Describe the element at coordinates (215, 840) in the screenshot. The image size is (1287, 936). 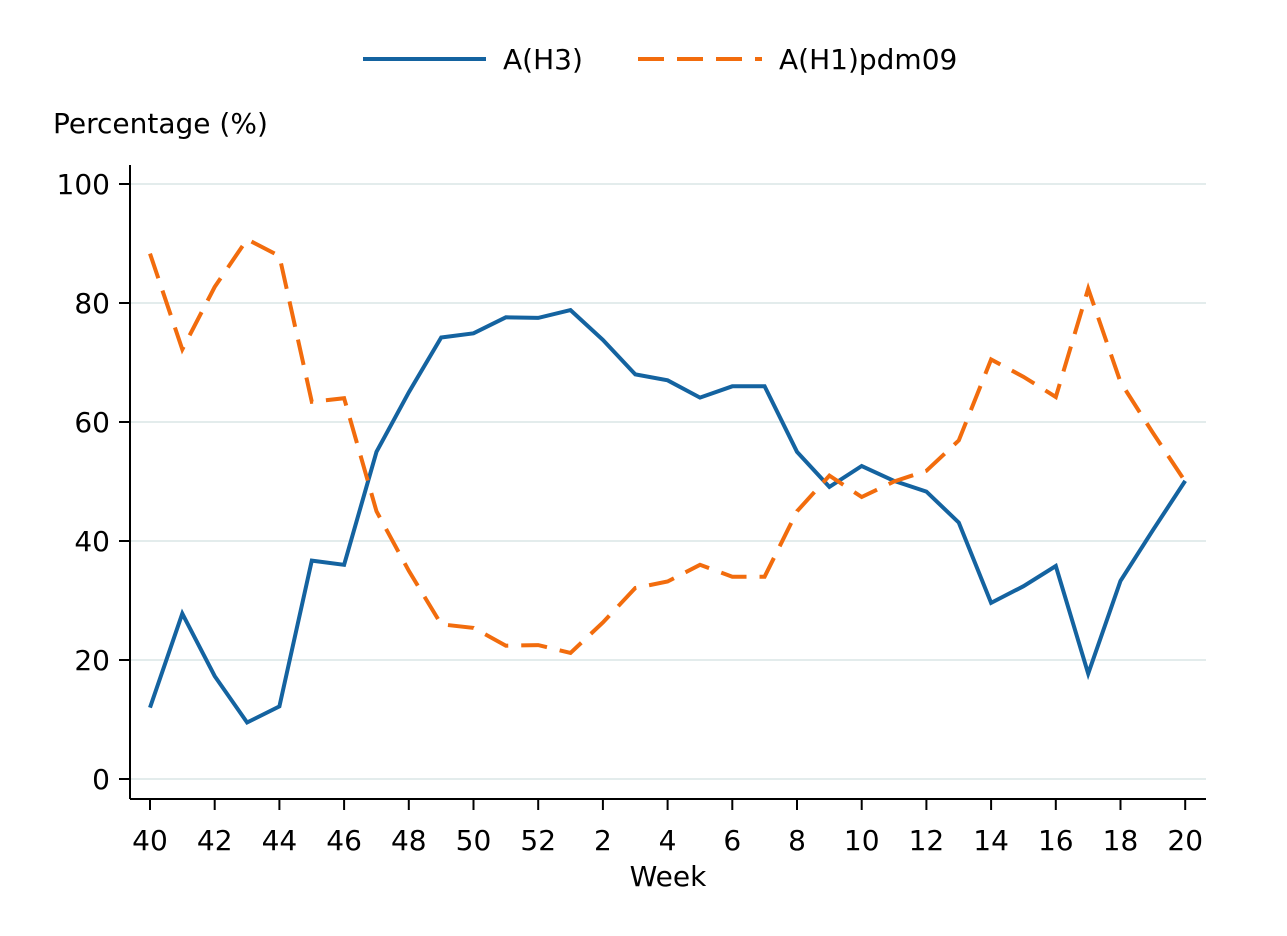
I see `x-tick-label: 42` at that location.